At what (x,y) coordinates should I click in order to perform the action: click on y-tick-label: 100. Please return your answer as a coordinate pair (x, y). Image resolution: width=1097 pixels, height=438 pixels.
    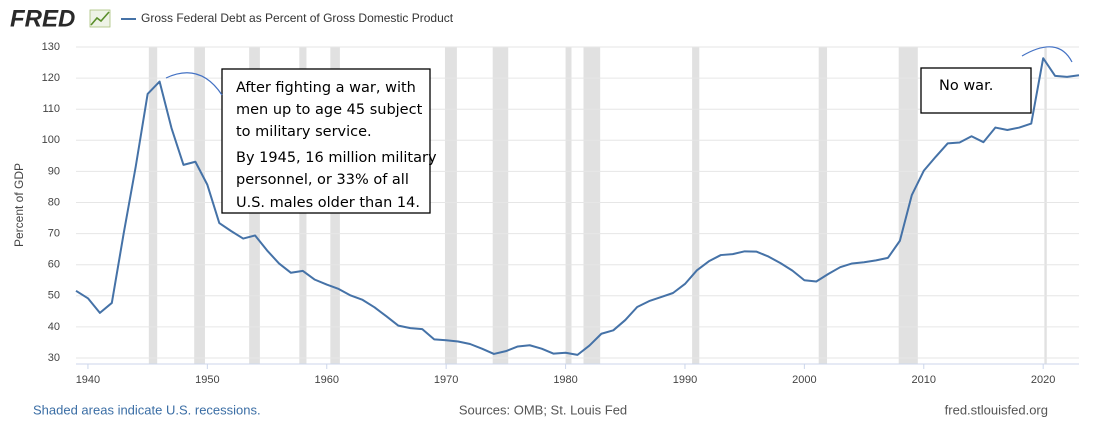
    Looking at the image, I should click on (51, 140).